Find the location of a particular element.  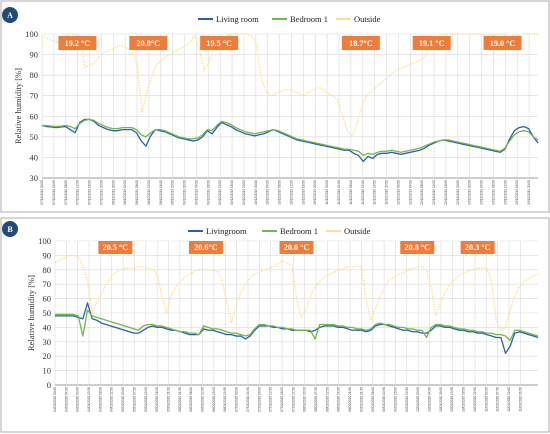

x-tick-label: 04/01/2020 22:30 is located at coordinates (112, 399).